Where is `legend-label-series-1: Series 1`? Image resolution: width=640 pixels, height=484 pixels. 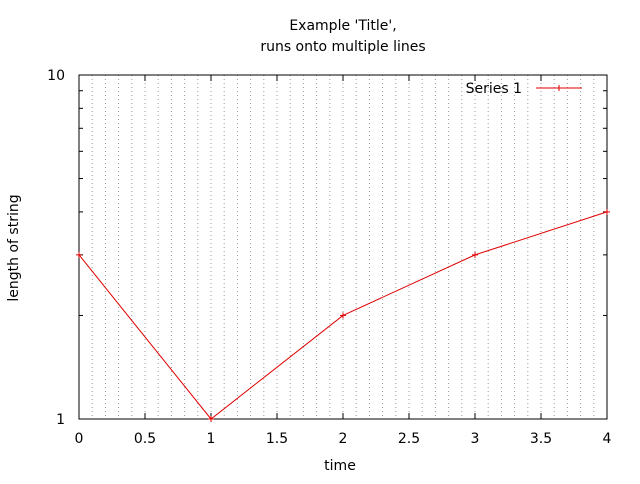 legend-label-series-1: Series 1 is located at coordinates (494, 89).